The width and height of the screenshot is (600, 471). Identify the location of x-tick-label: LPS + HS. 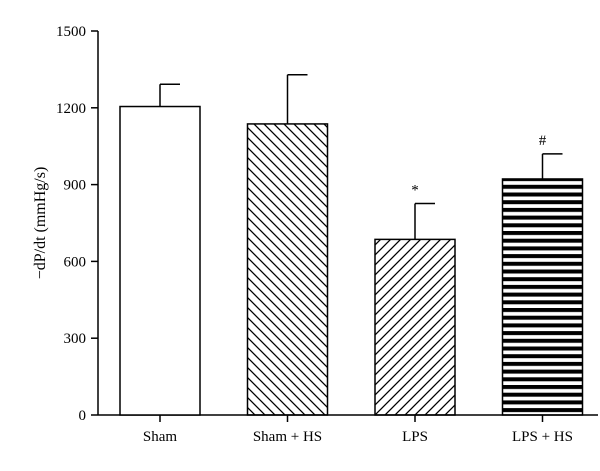
(542, 437).